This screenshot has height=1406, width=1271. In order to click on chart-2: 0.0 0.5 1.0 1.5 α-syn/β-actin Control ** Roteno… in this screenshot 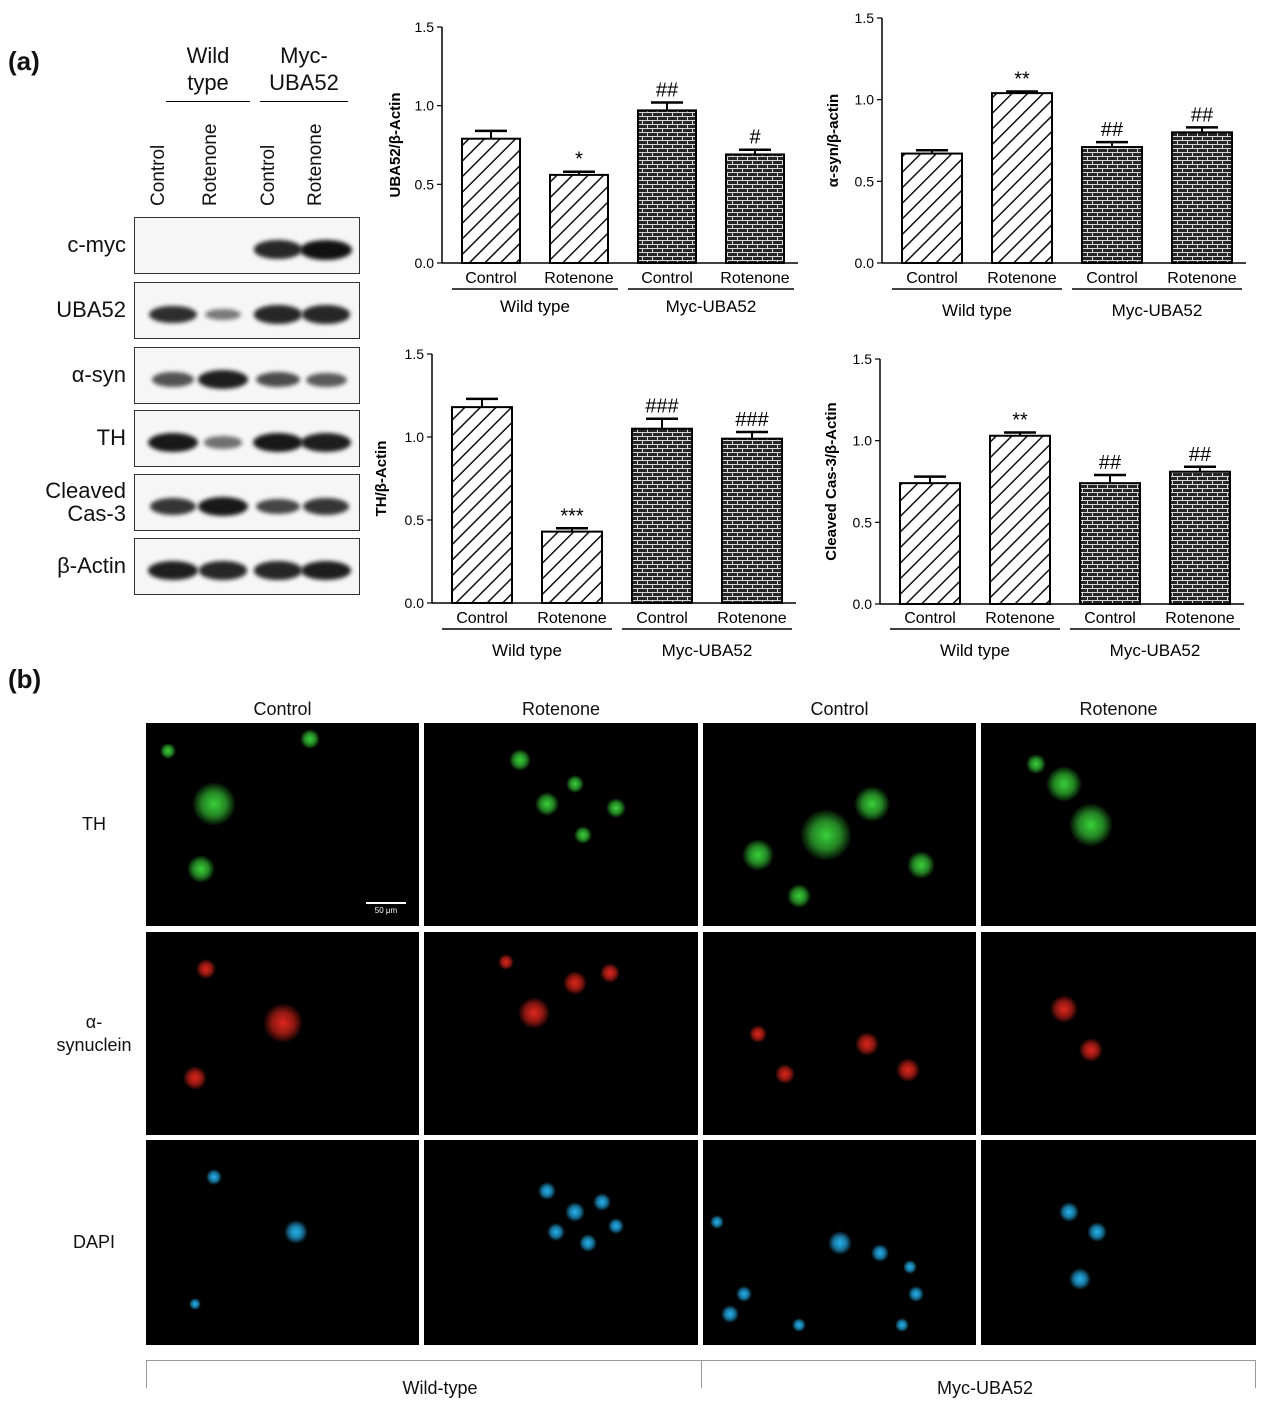, I will do `click(1035, 165)`.